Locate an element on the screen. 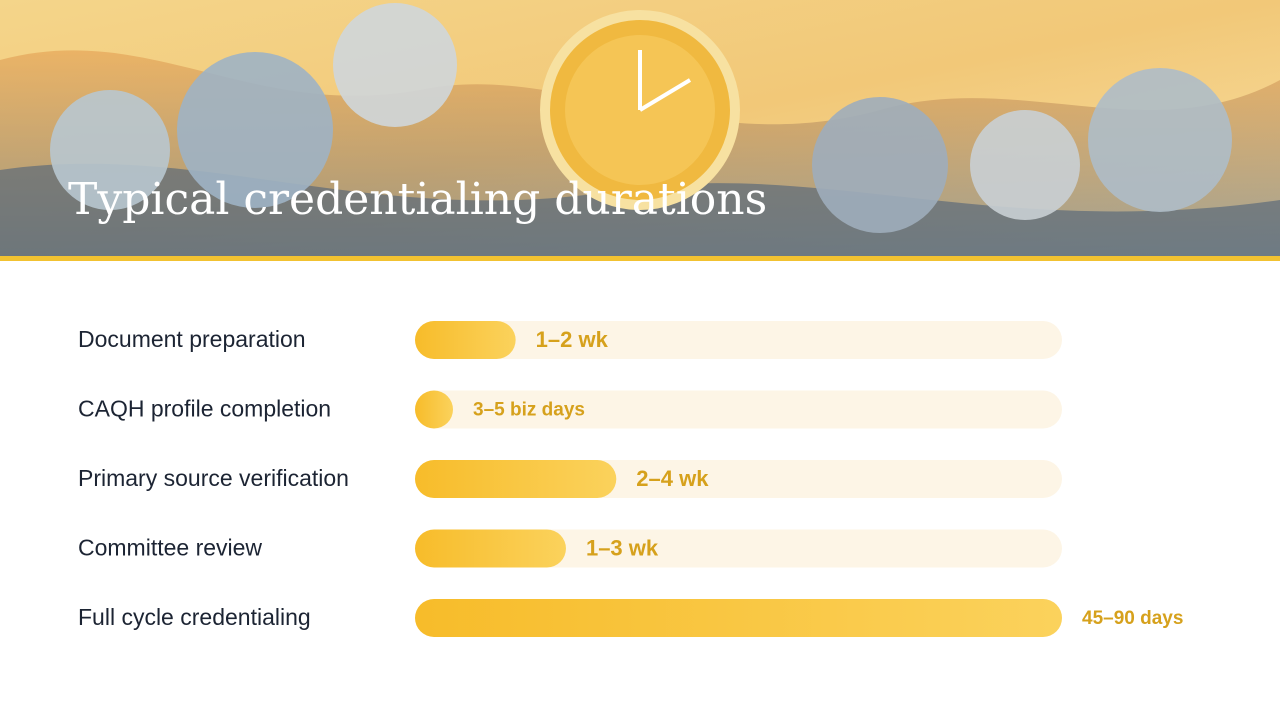  category-label: CAQH profile completion is located at coordinates (204, 409).